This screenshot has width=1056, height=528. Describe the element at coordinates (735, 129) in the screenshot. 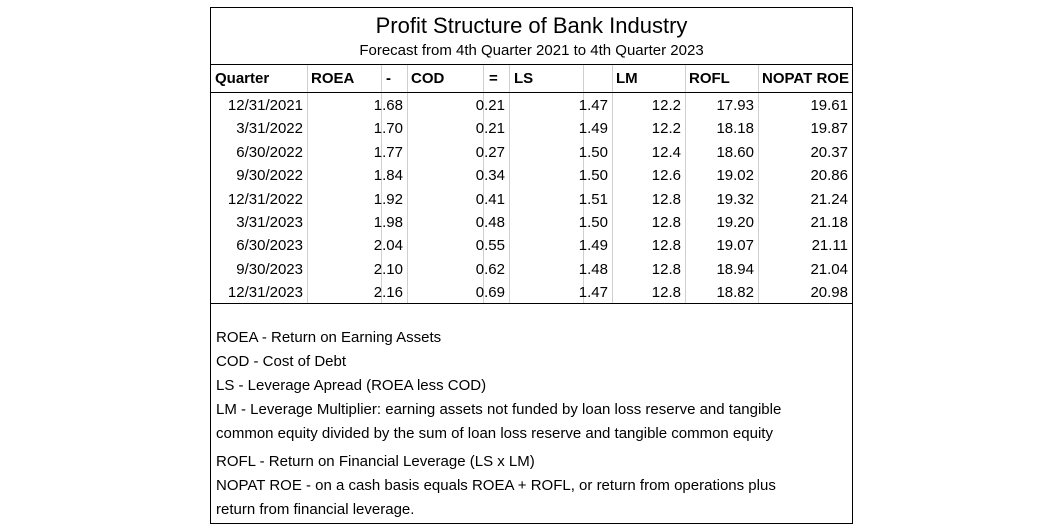

I see `cell-rofl: 18.18` at that location.